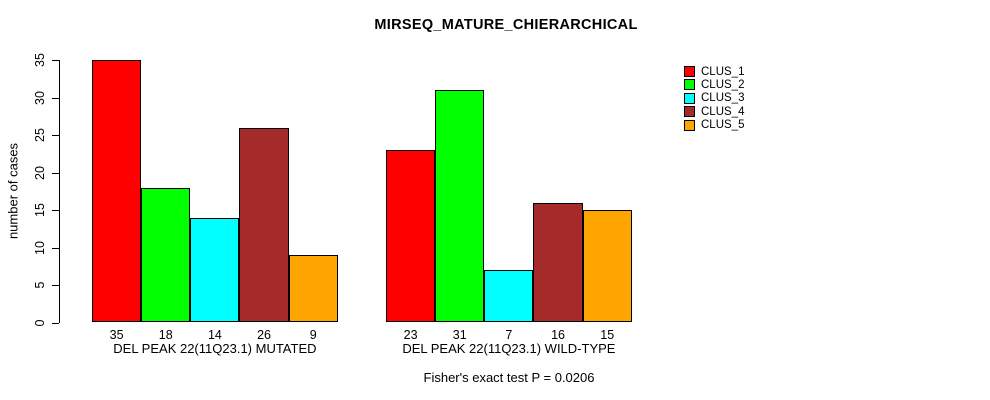  I want to click on chart-title: MIRSEQ_MATURE_CHIERARCHICAL, so click(506, 25).